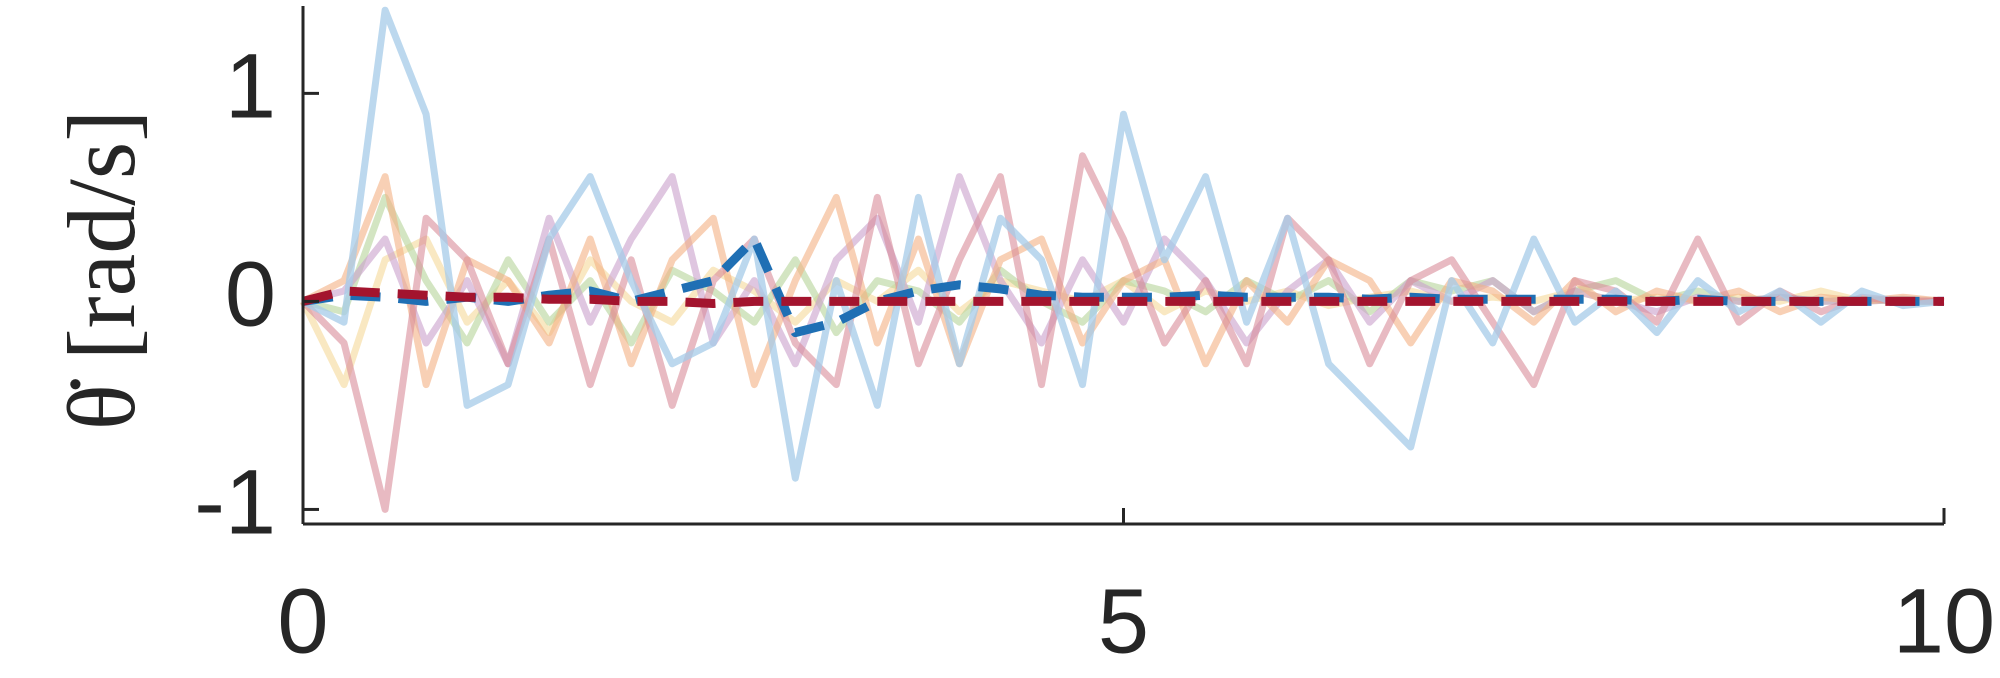 Image resolution: width=2000 pixels, height=678 pixels. Describe the element at coordinates (1944, 621) in the screenshot. I see `x-tick-label: 10` at that location.